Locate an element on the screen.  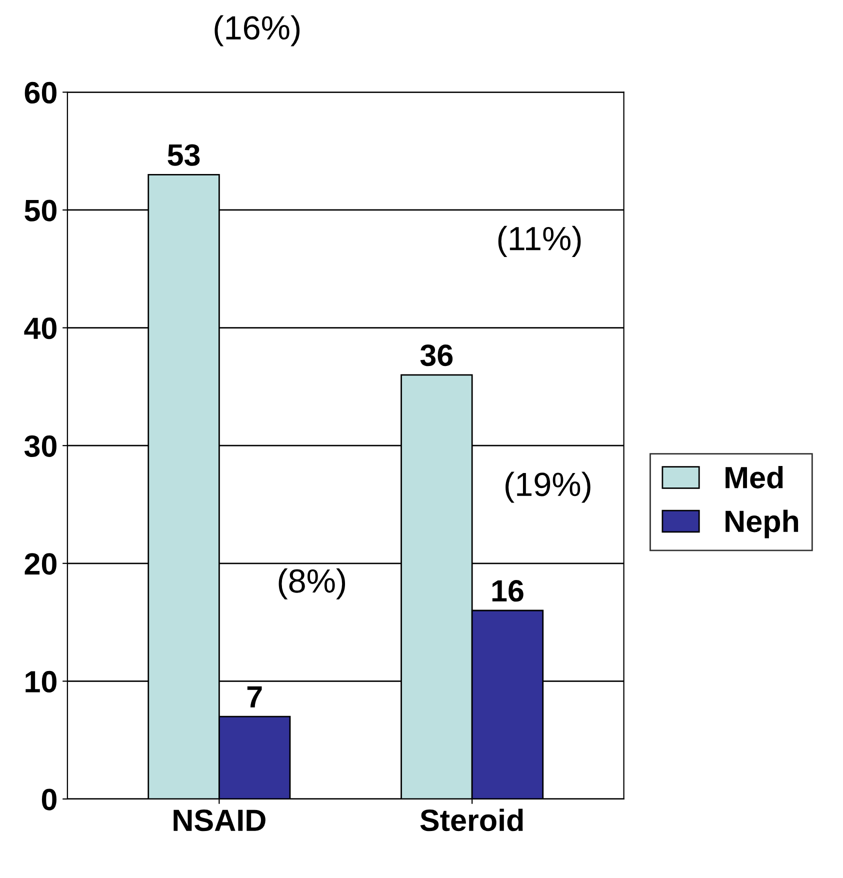
data-label: 53 is located at coordinates (184, 155).